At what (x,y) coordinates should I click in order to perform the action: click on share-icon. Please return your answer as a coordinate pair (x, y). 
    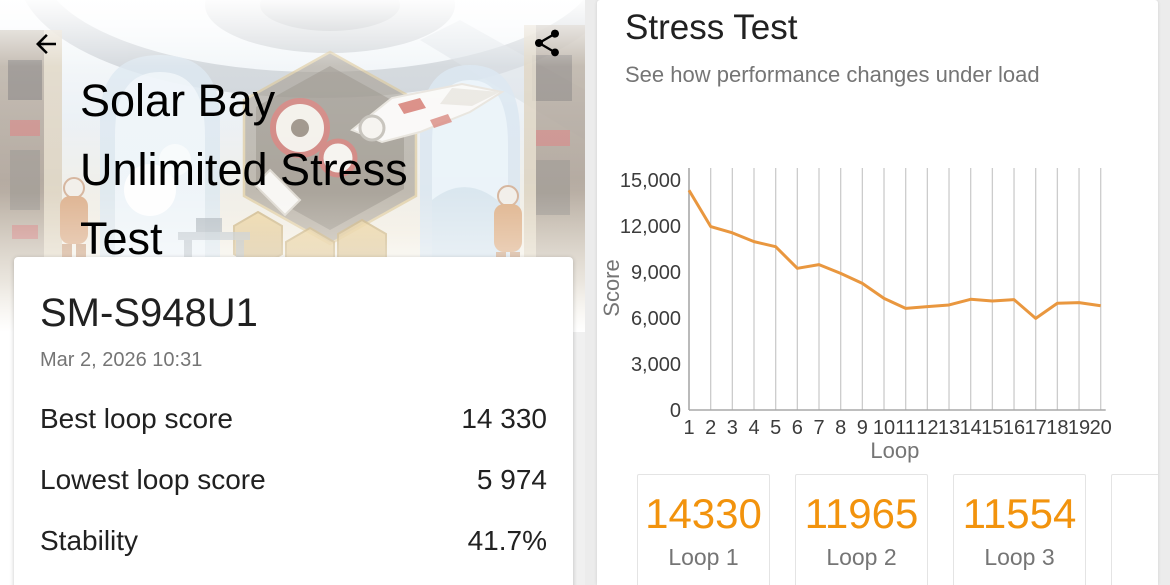
    Looking at the image, I should click on (547, 43).